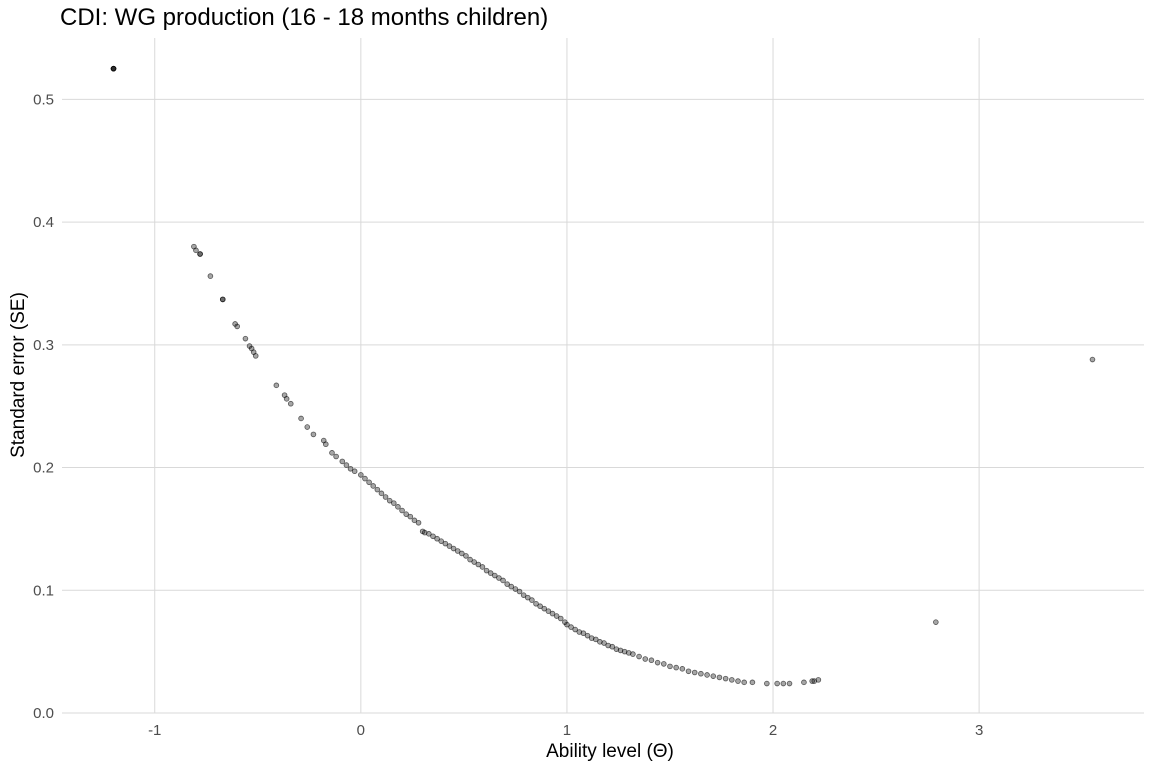 The height and width of the screenshot is (768, 1152). I want to click on x-tick-label: 1, so click(567, 730).